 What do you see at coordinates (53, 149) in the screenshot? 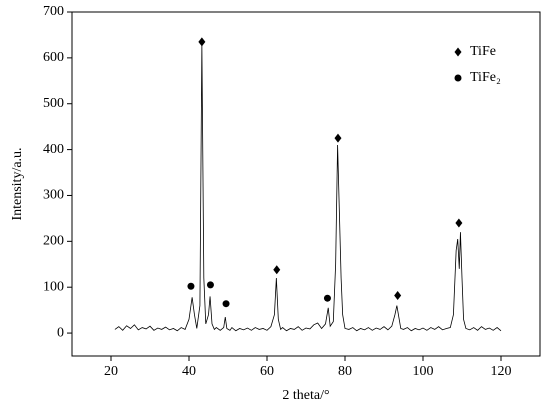
I see `y-tick-label: 400` at bounding box center [53, 149].